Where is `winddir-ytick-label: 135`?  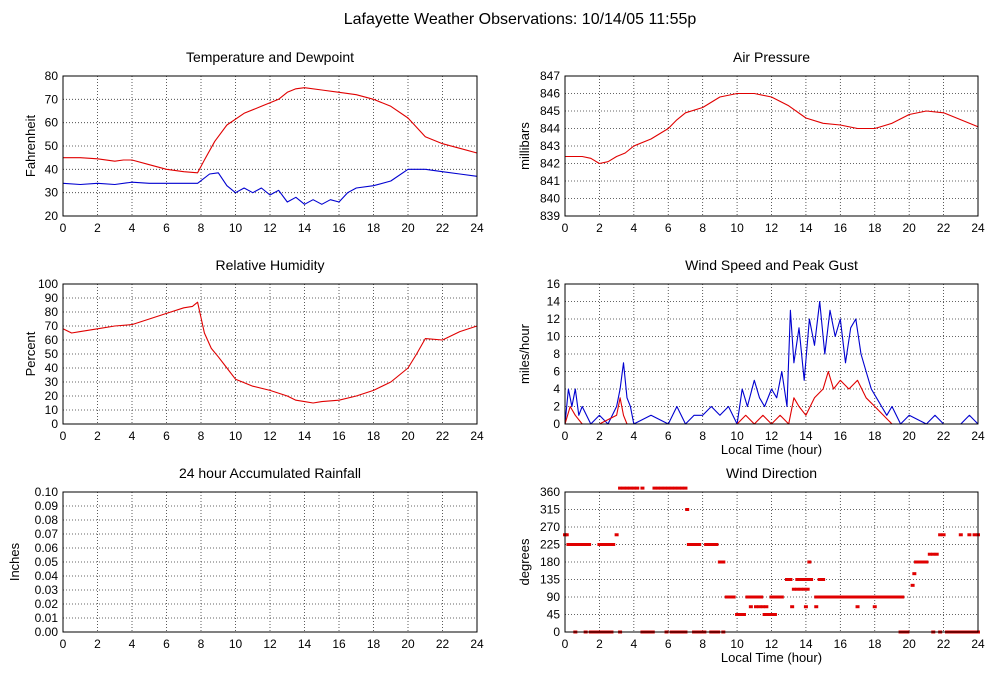 winddir-ytick-label: 135 is located at coordinates (550, 580).